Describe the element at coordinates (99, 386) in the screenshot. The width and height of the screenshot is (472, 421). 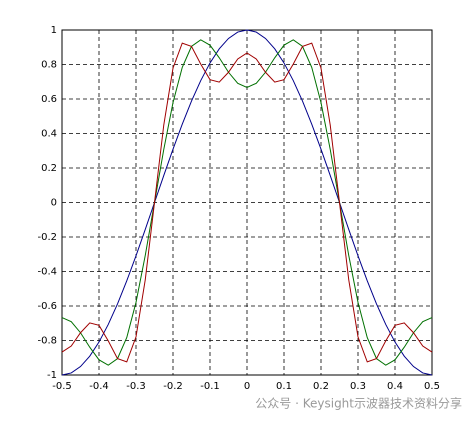
I see `x-tick-label: -0.4` at that location.